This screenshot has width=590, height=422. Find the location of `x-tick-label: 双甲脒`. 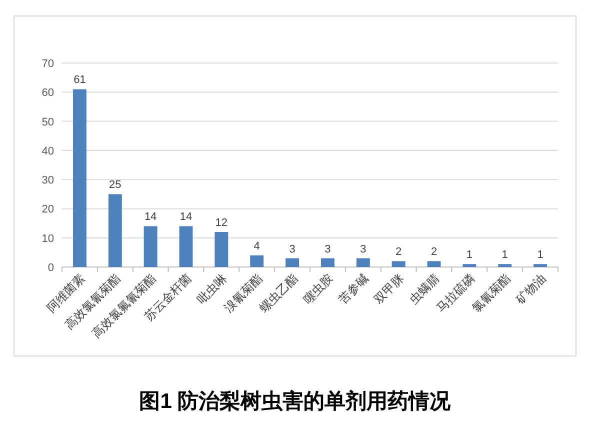

x-tick-label: 双甲脒 is located at coordinates (389, 289).